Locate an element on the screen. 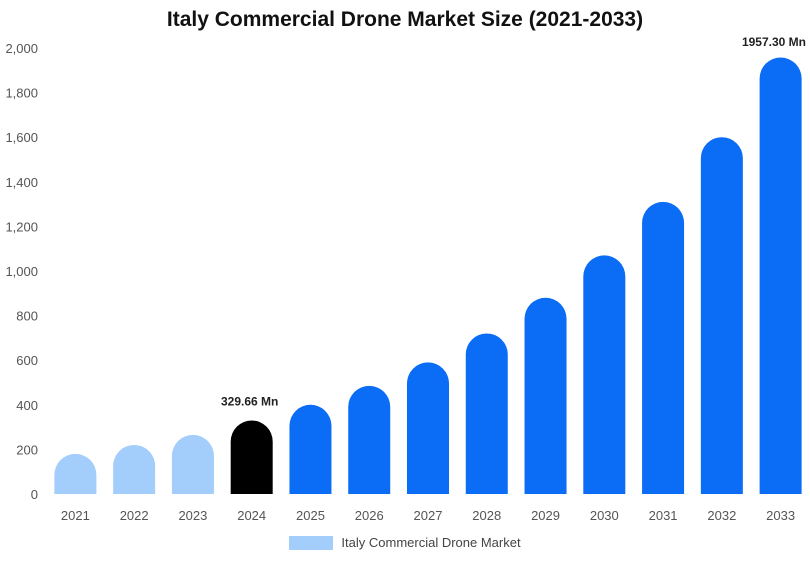 This screenshot has height=562, width=810. bar-2031 is located at coordinates (663, 347).